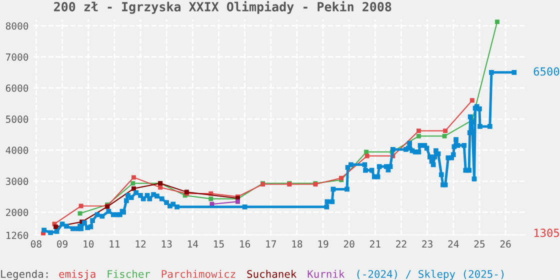 This screenshot has width=560, height=280. I want to click on chart-title: 200 zł - Igrzyska XXIX Olimpiady - Pekin 2008, so click(223, 7).